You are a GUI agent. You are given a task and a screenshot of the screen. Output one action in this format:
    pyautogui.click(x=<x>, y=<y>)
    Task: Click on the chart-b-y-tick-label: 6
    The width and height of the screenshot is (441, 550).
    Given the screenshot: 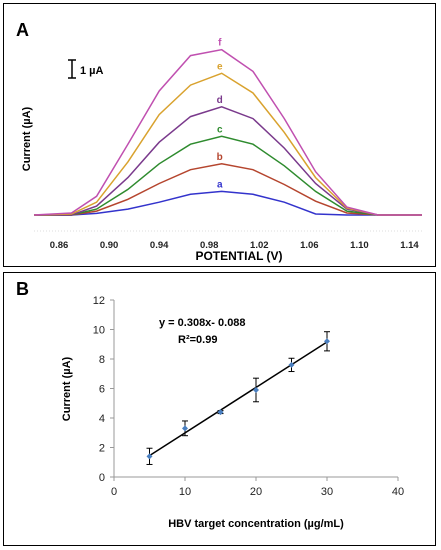 What is the action you would take?
    pyautogui.click(x=102, y=390)
    